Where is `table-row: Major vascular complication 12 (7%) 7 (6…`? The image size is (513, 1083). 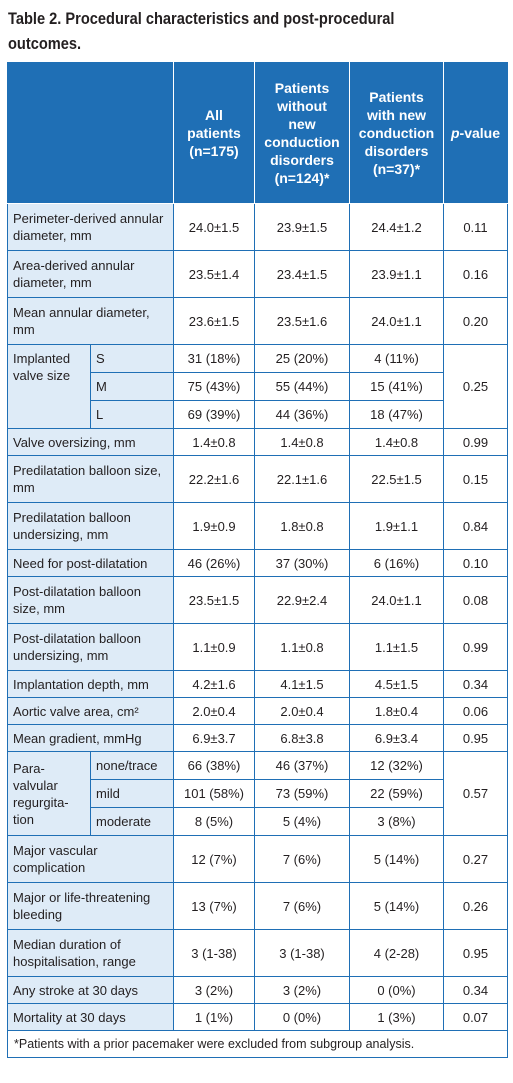
table-row: Major vascular complication 12 (7%) 7 (6… is located at coordinates (257, 859).